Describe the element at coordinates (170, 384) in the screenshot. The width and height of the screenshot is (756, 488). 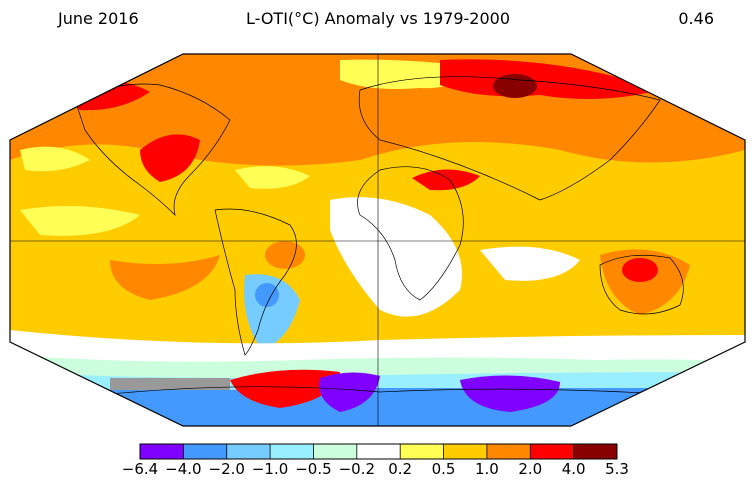
I see `field-missing-data` at that location.